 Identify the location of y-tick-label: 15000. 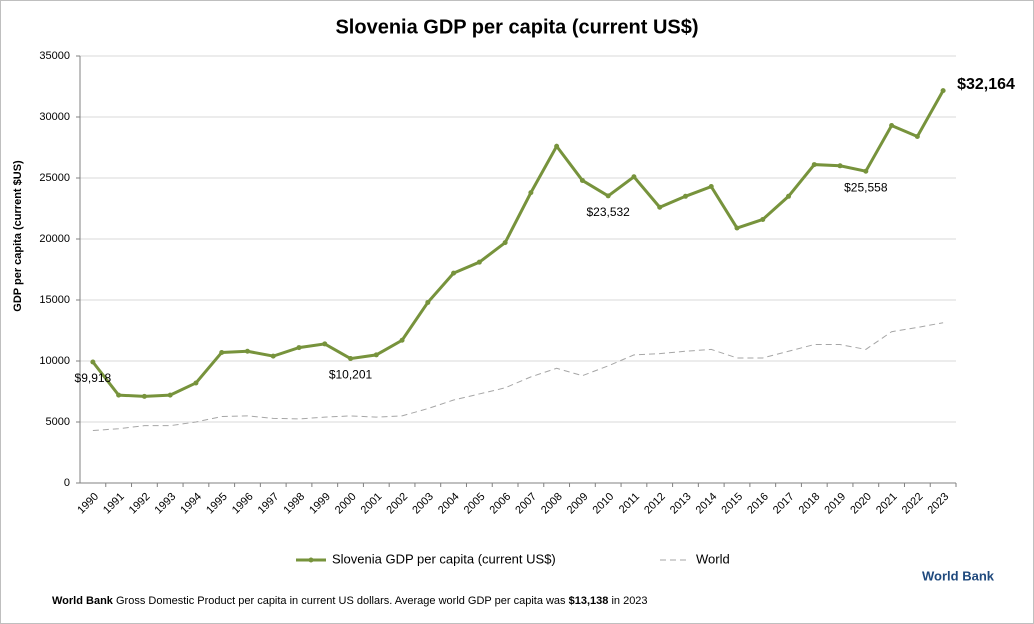
(54, 300).